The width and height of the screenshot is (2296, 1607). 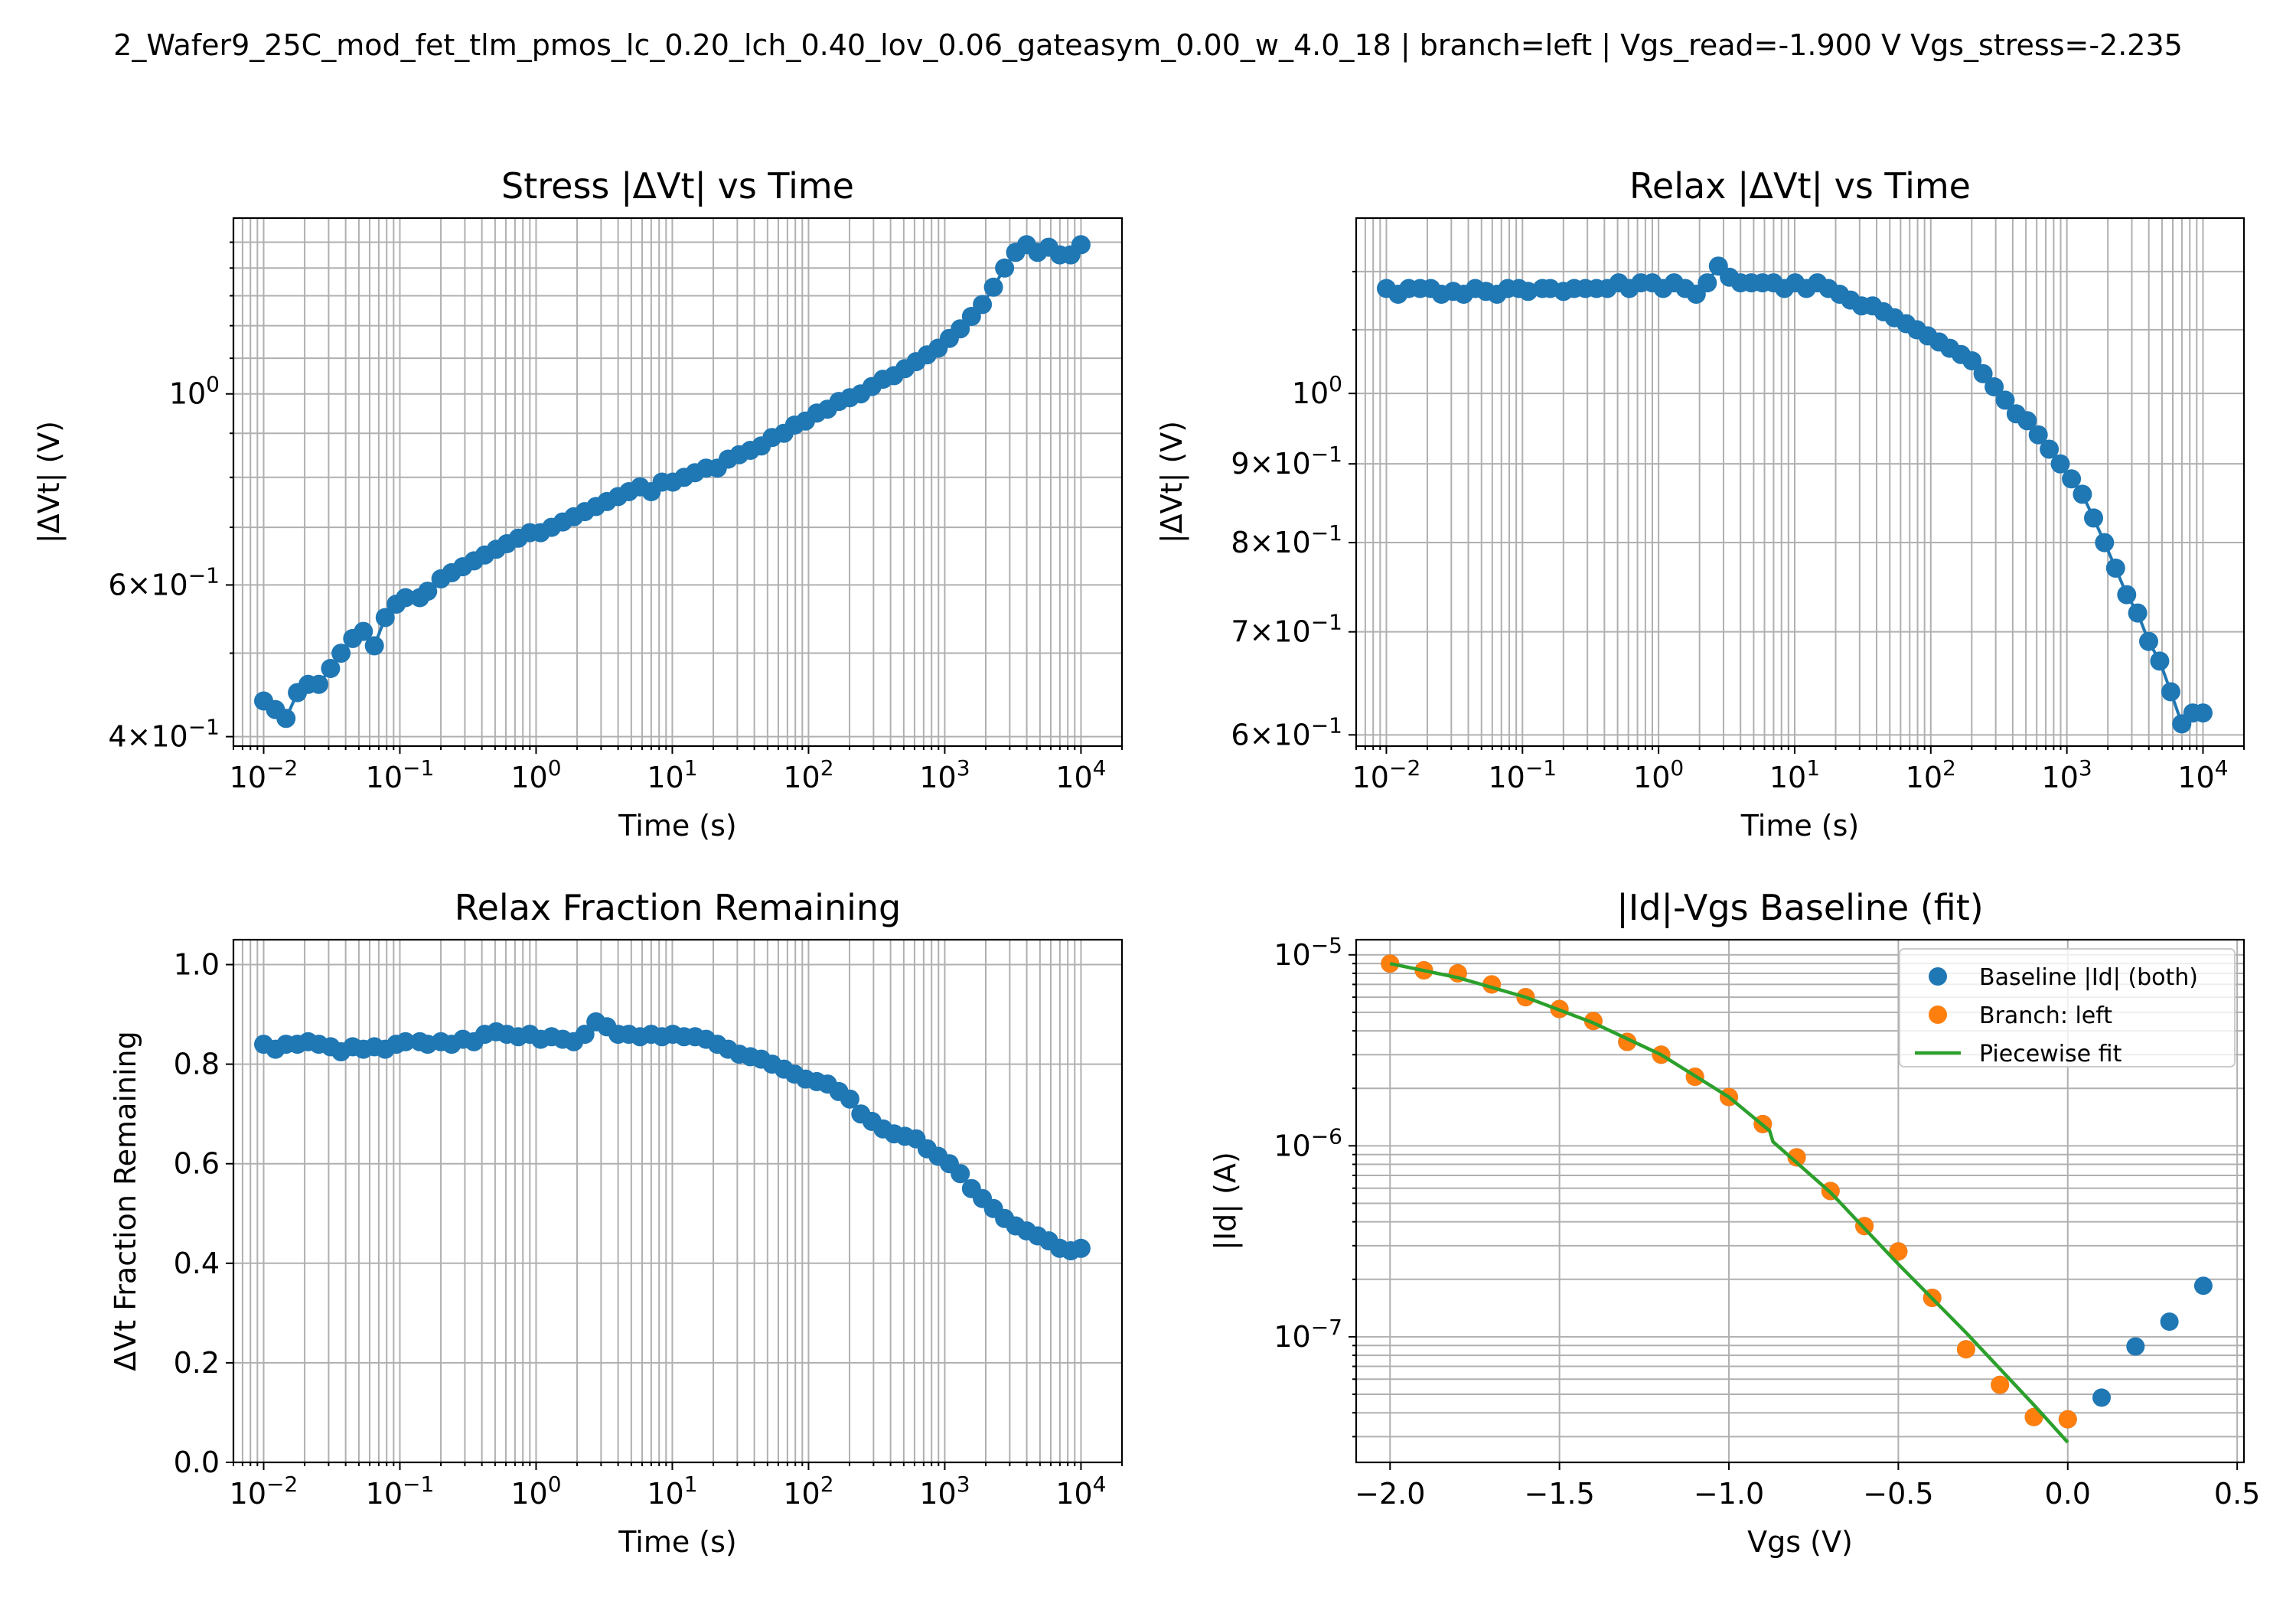 I want to click on legend-label: Baseline |Id| (both), so click(x=2088, y=978).